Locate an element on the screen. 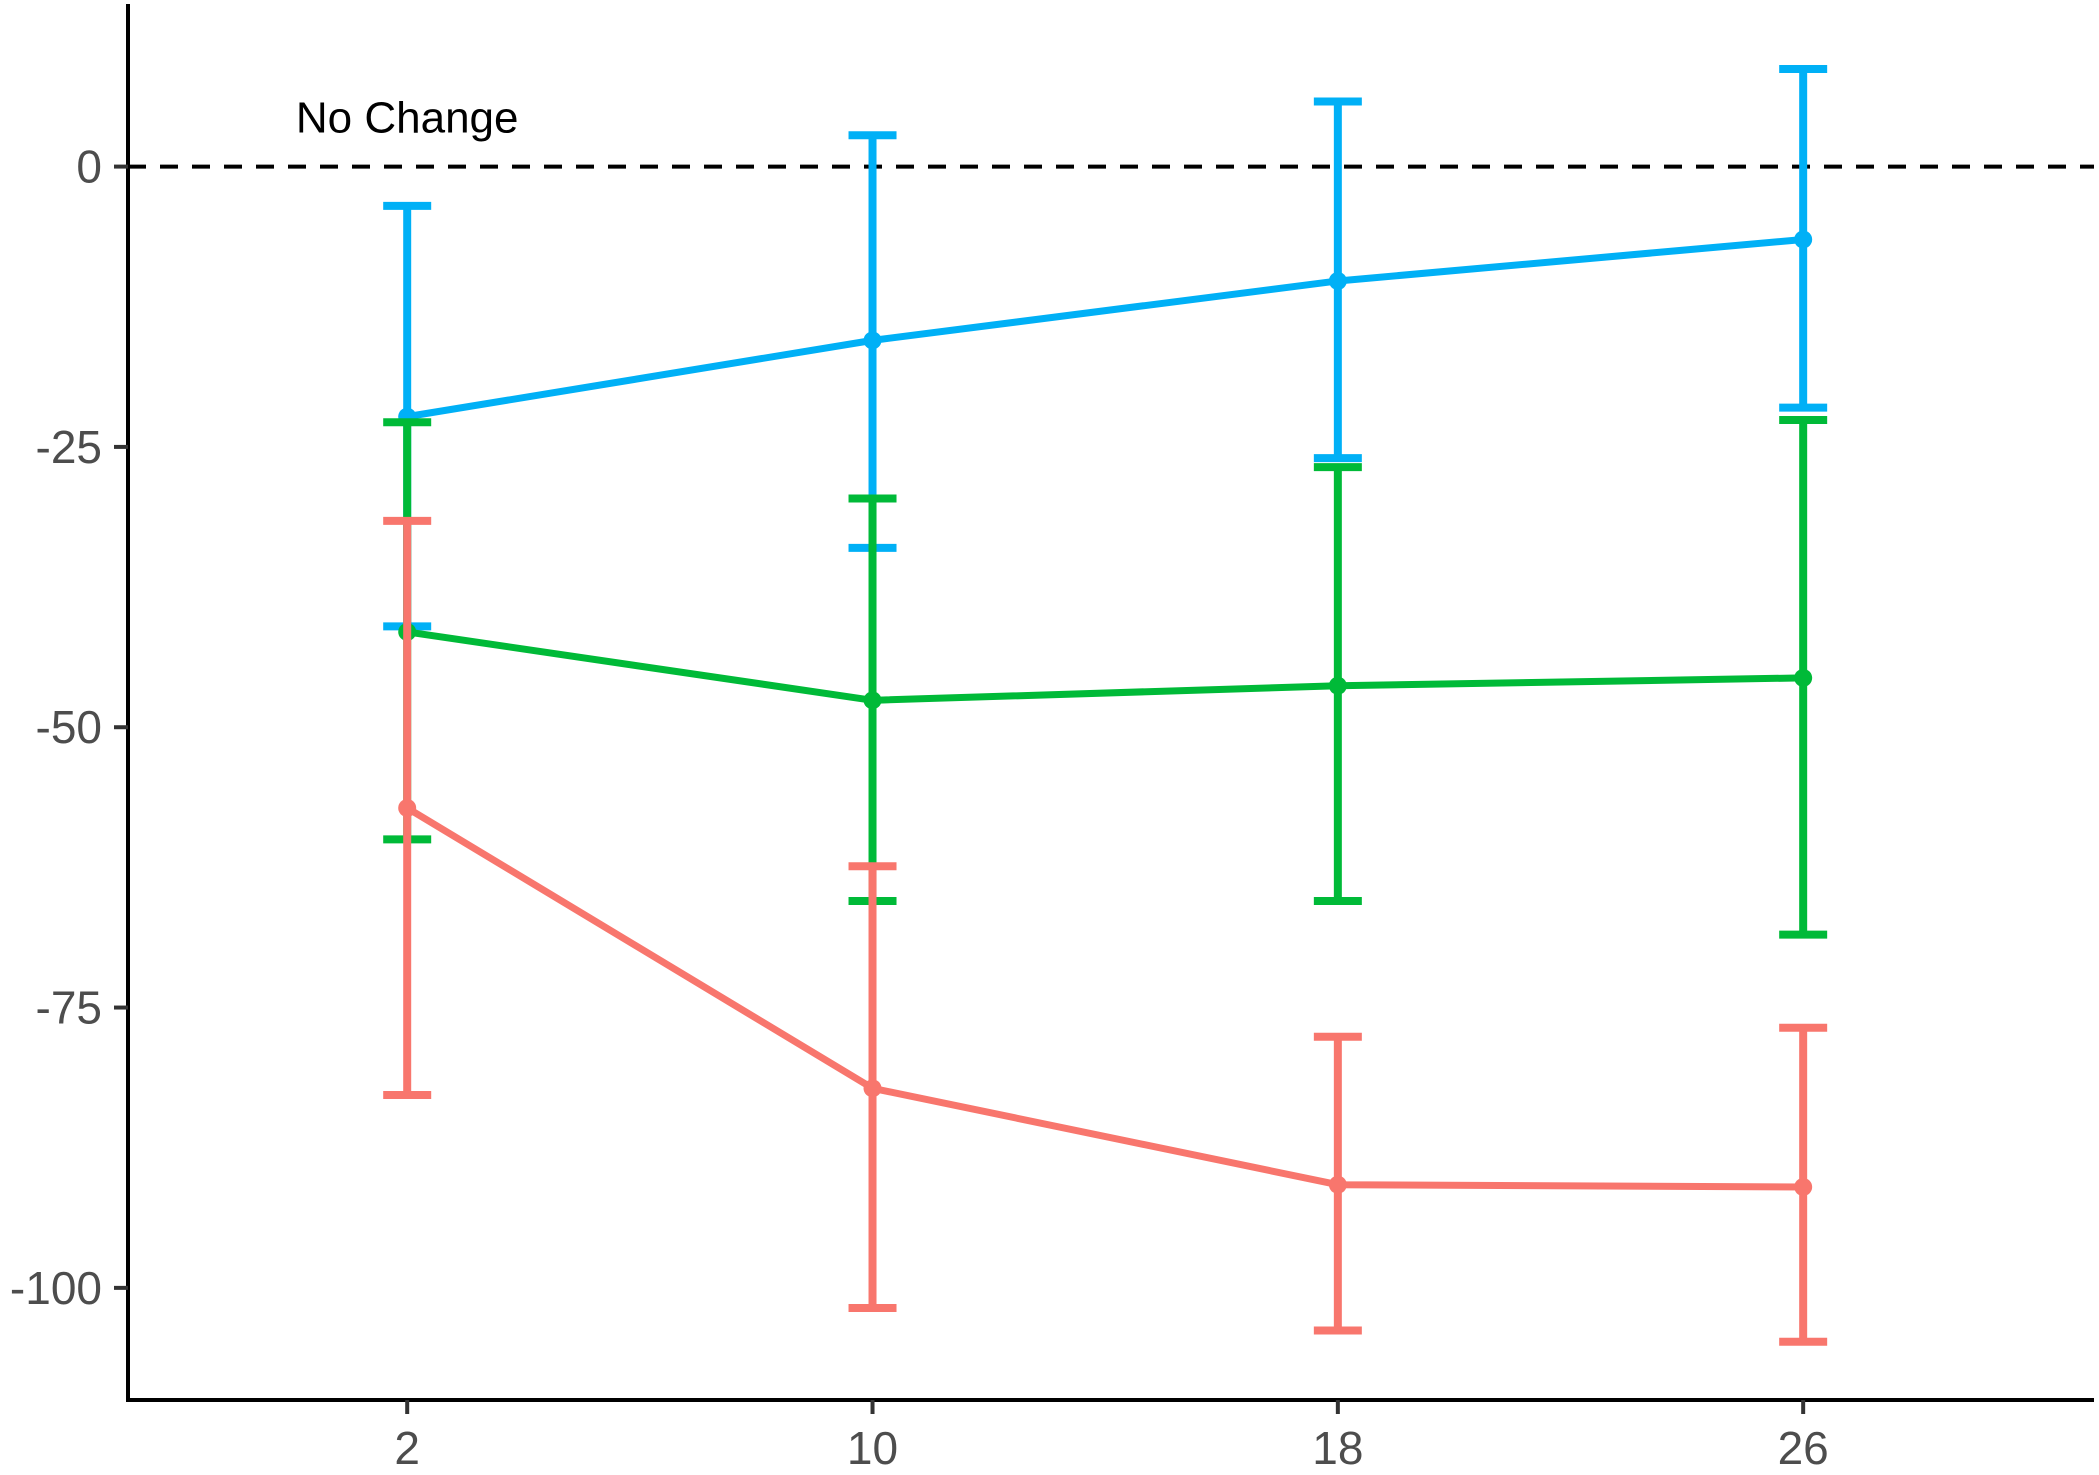  y-tick-label: -50 is located at coordinates (69, 727).